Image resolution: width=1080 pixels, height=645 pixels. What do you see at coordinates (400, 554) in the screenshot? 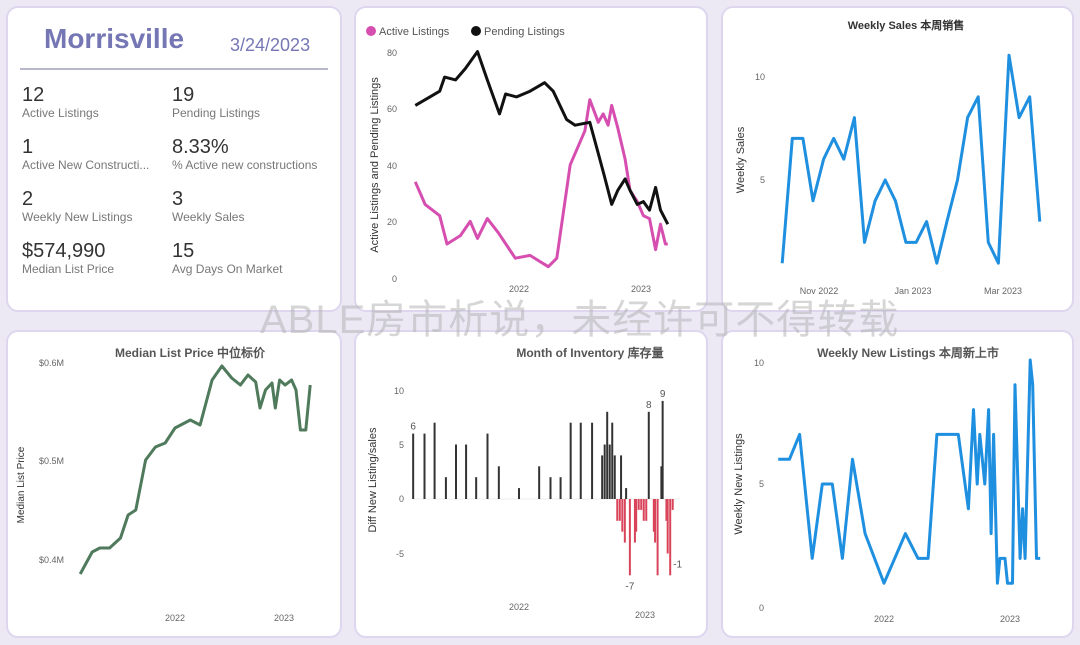
I see `y-tick: -5` at bounding box center [400, 554].